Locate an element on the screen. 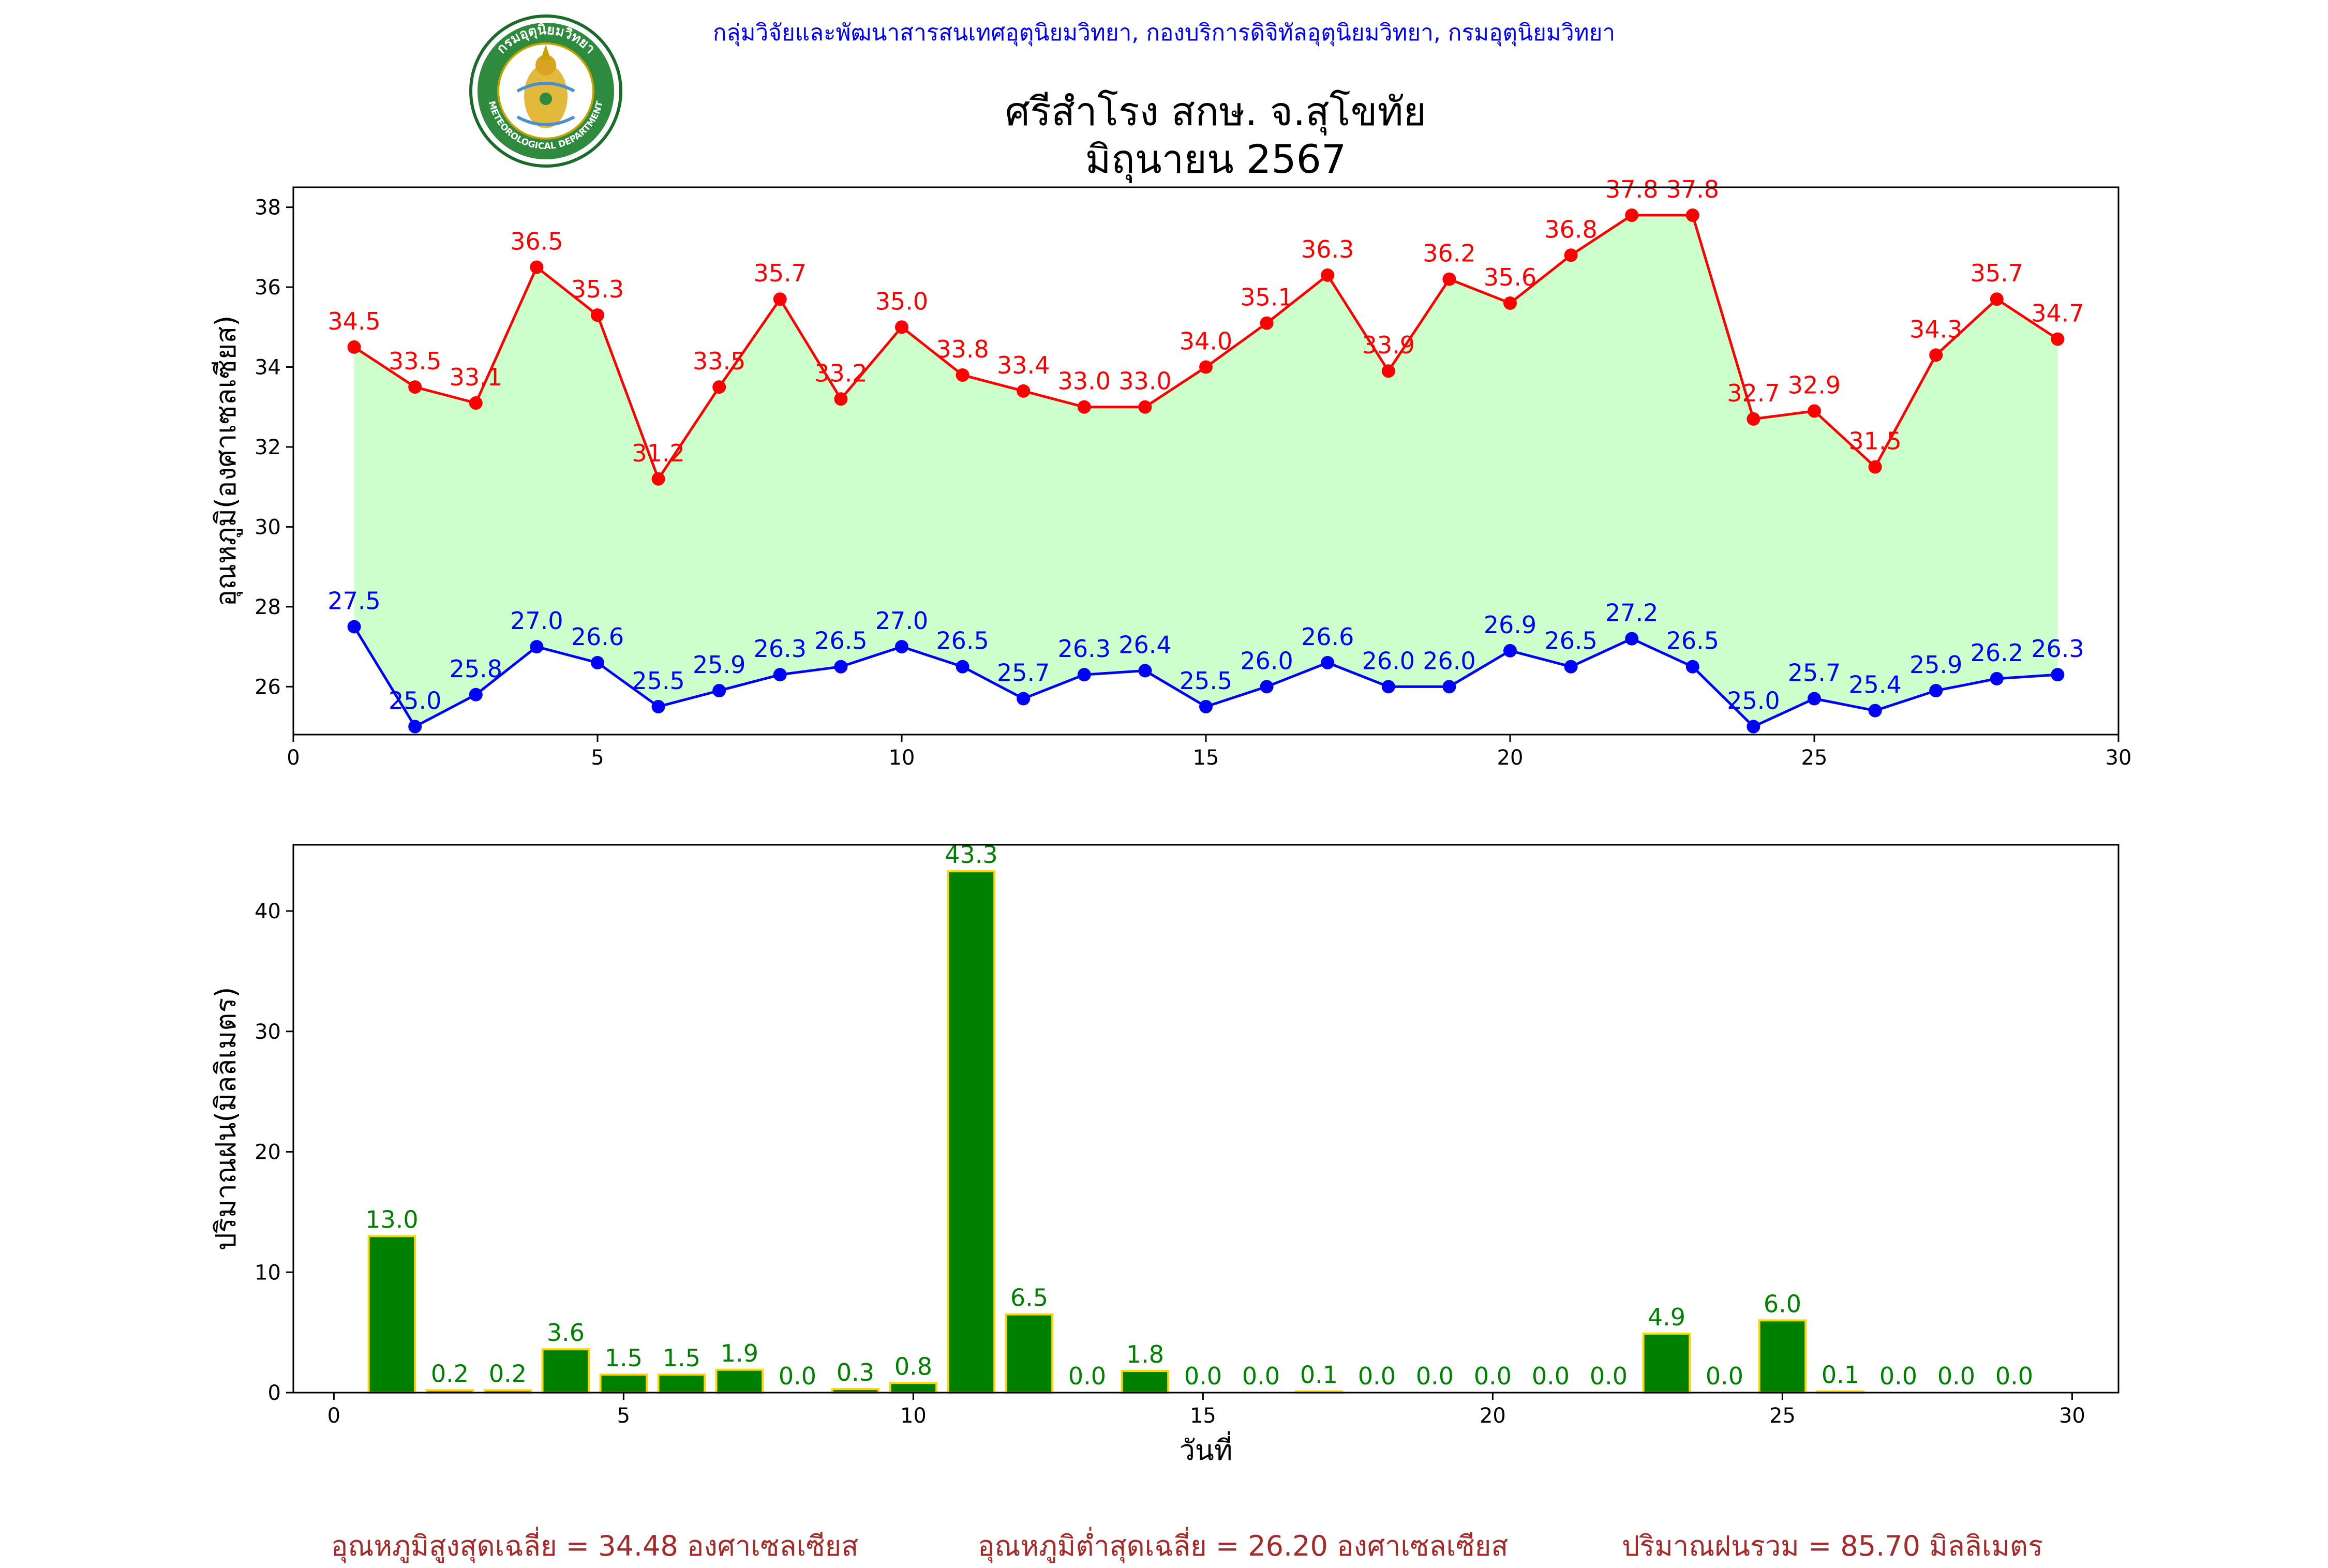  rain-value-label: 4.9 is located at coordinates (1666, 1317).